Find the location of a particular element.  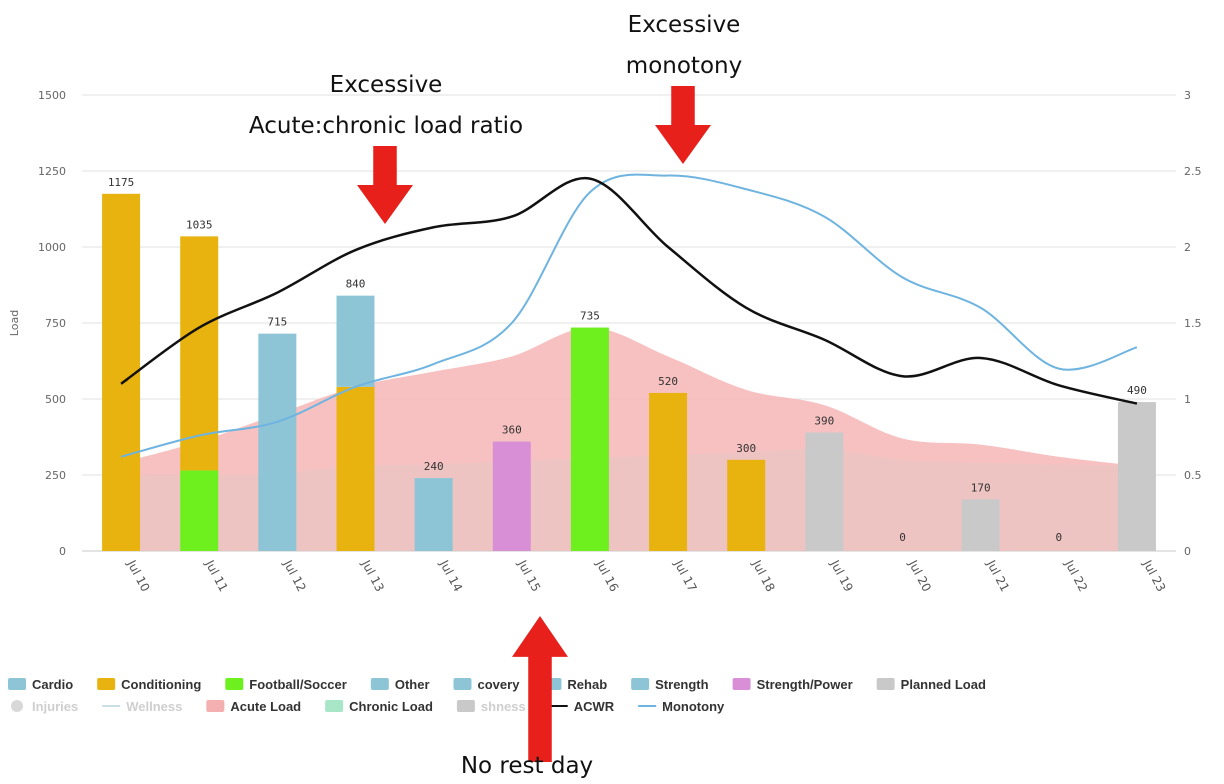

x-tick-label: Jul 20 is located at coordinates (919, 575).